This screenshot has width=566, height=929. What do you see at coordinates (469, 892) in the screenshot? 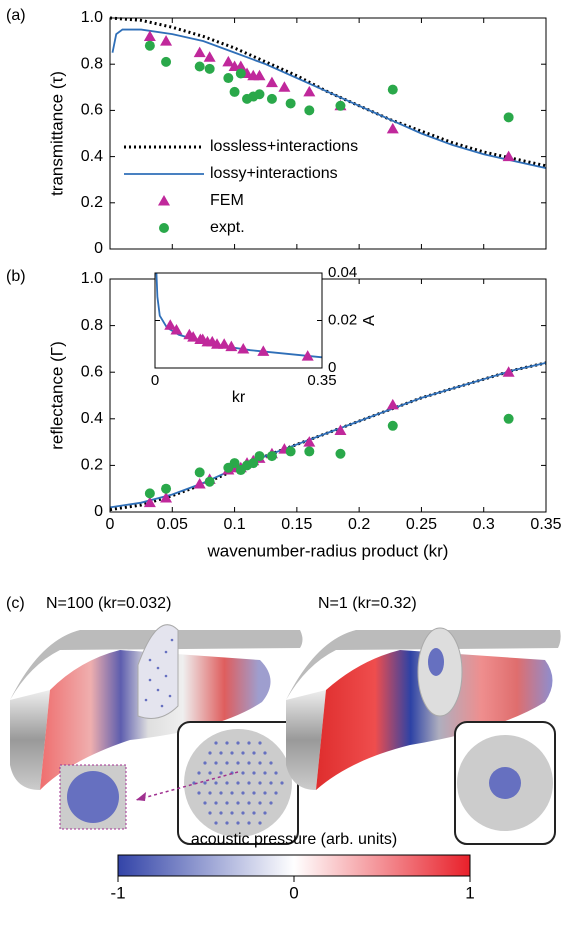
I see `colorbar-tick-label: 1` at bounding box center [469, 892].